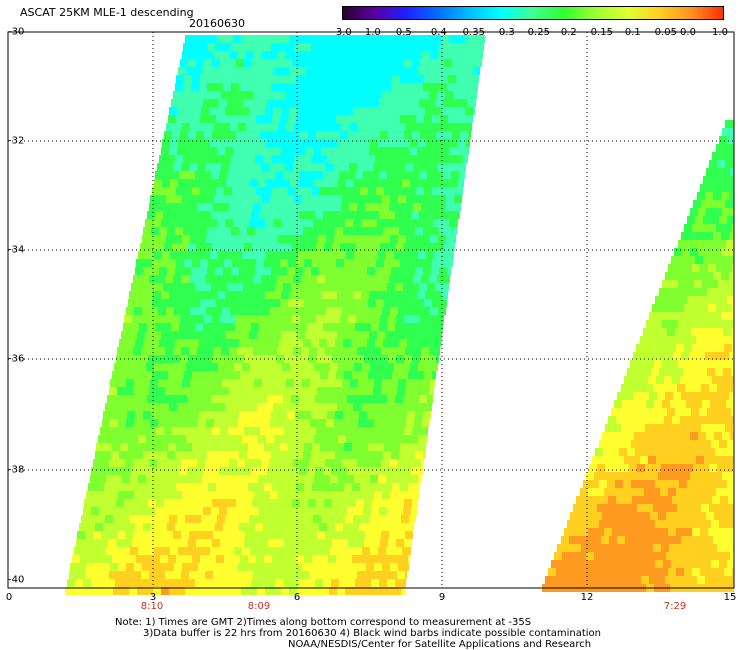 The height and width of the screenshot is (650, 740). I want to click on x-tick-label: 3, so click(153, 597).